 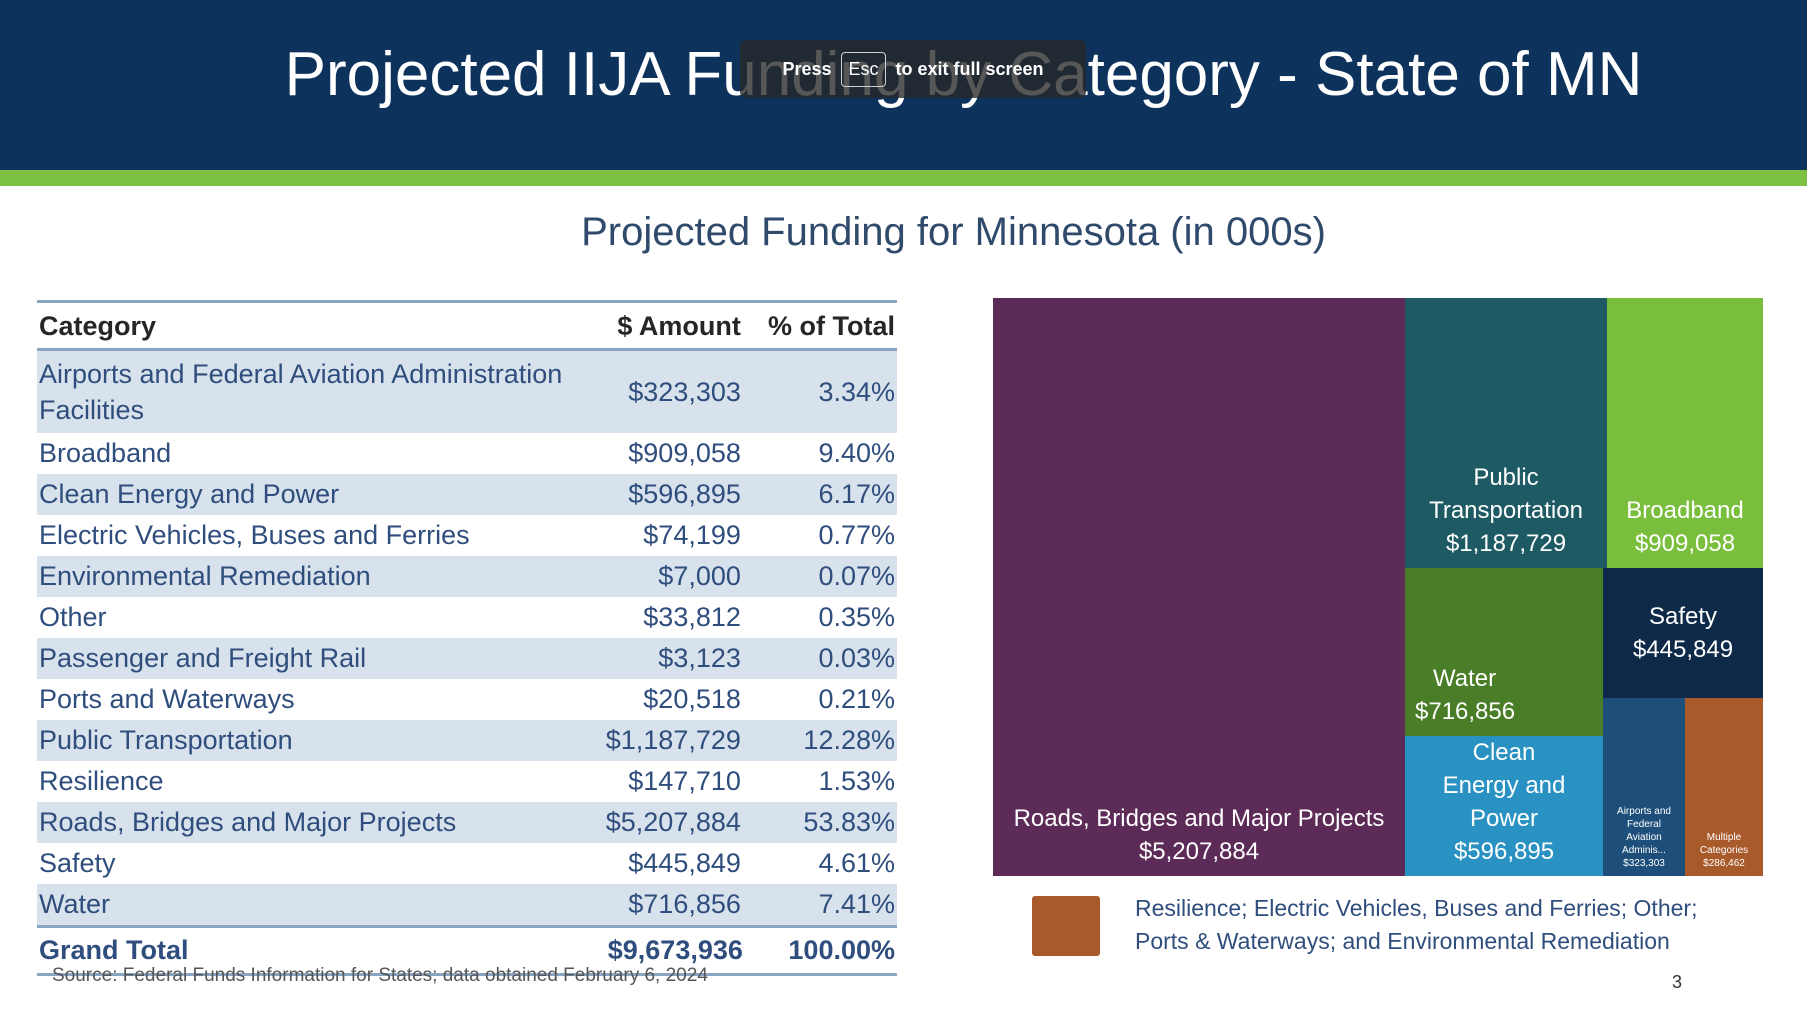 What do you see at coordinates (1683, 633) in the screenshot?
I see `treemap-box-safety: Safety $445,849` at bounding box center [1683, 633].